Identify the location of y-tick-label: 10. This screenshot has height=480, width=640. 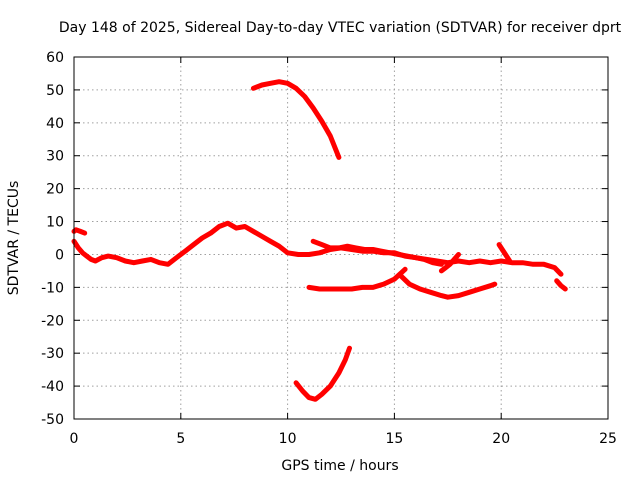
(55, 223).